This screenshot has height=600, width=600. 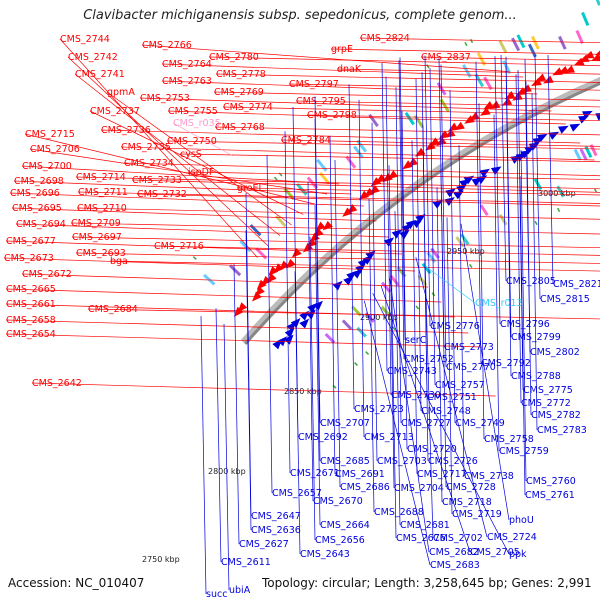 I want to click on gene-label: phoU, so click(x=521, y=520).